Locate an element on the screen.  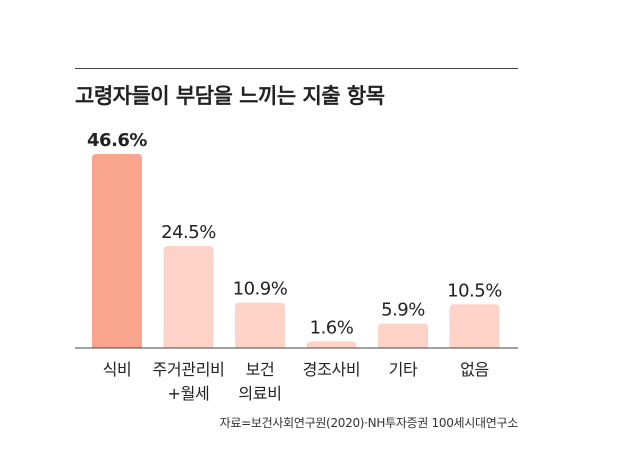
data-label: 5.9% is located at coordinates (403, 309).